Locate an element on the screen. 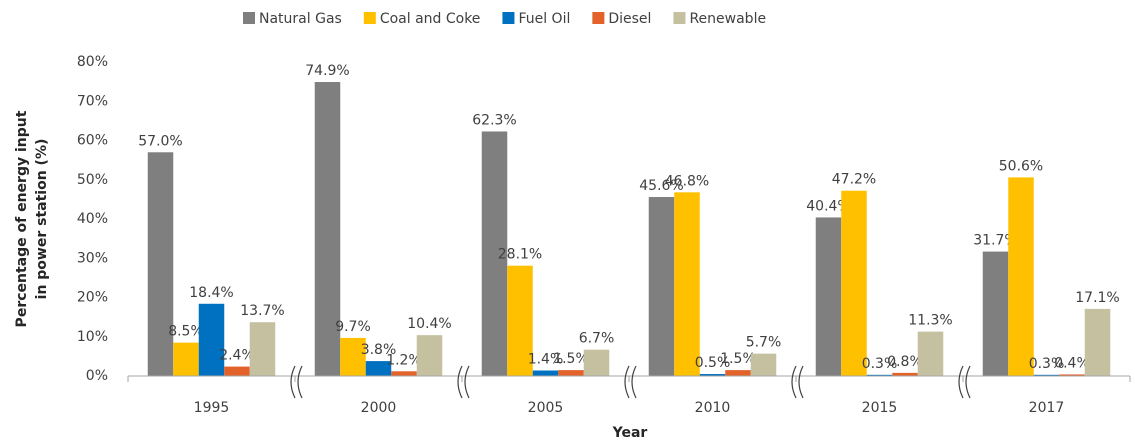 This screenshot has width=1135, height=443. data-label: 1.4% is located at coordinates (546, 360).